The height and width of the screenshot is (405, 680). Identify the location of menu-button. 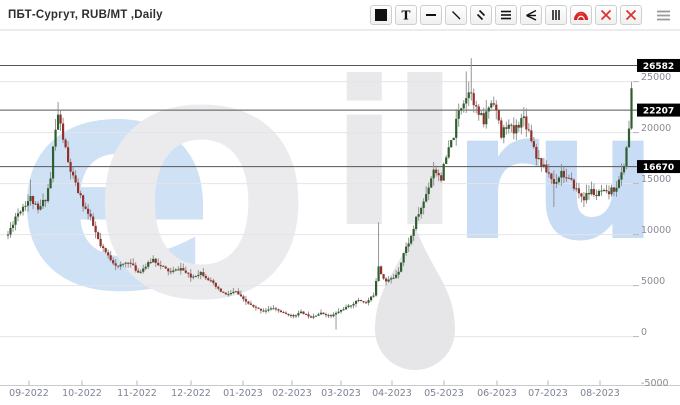
(663, 15).